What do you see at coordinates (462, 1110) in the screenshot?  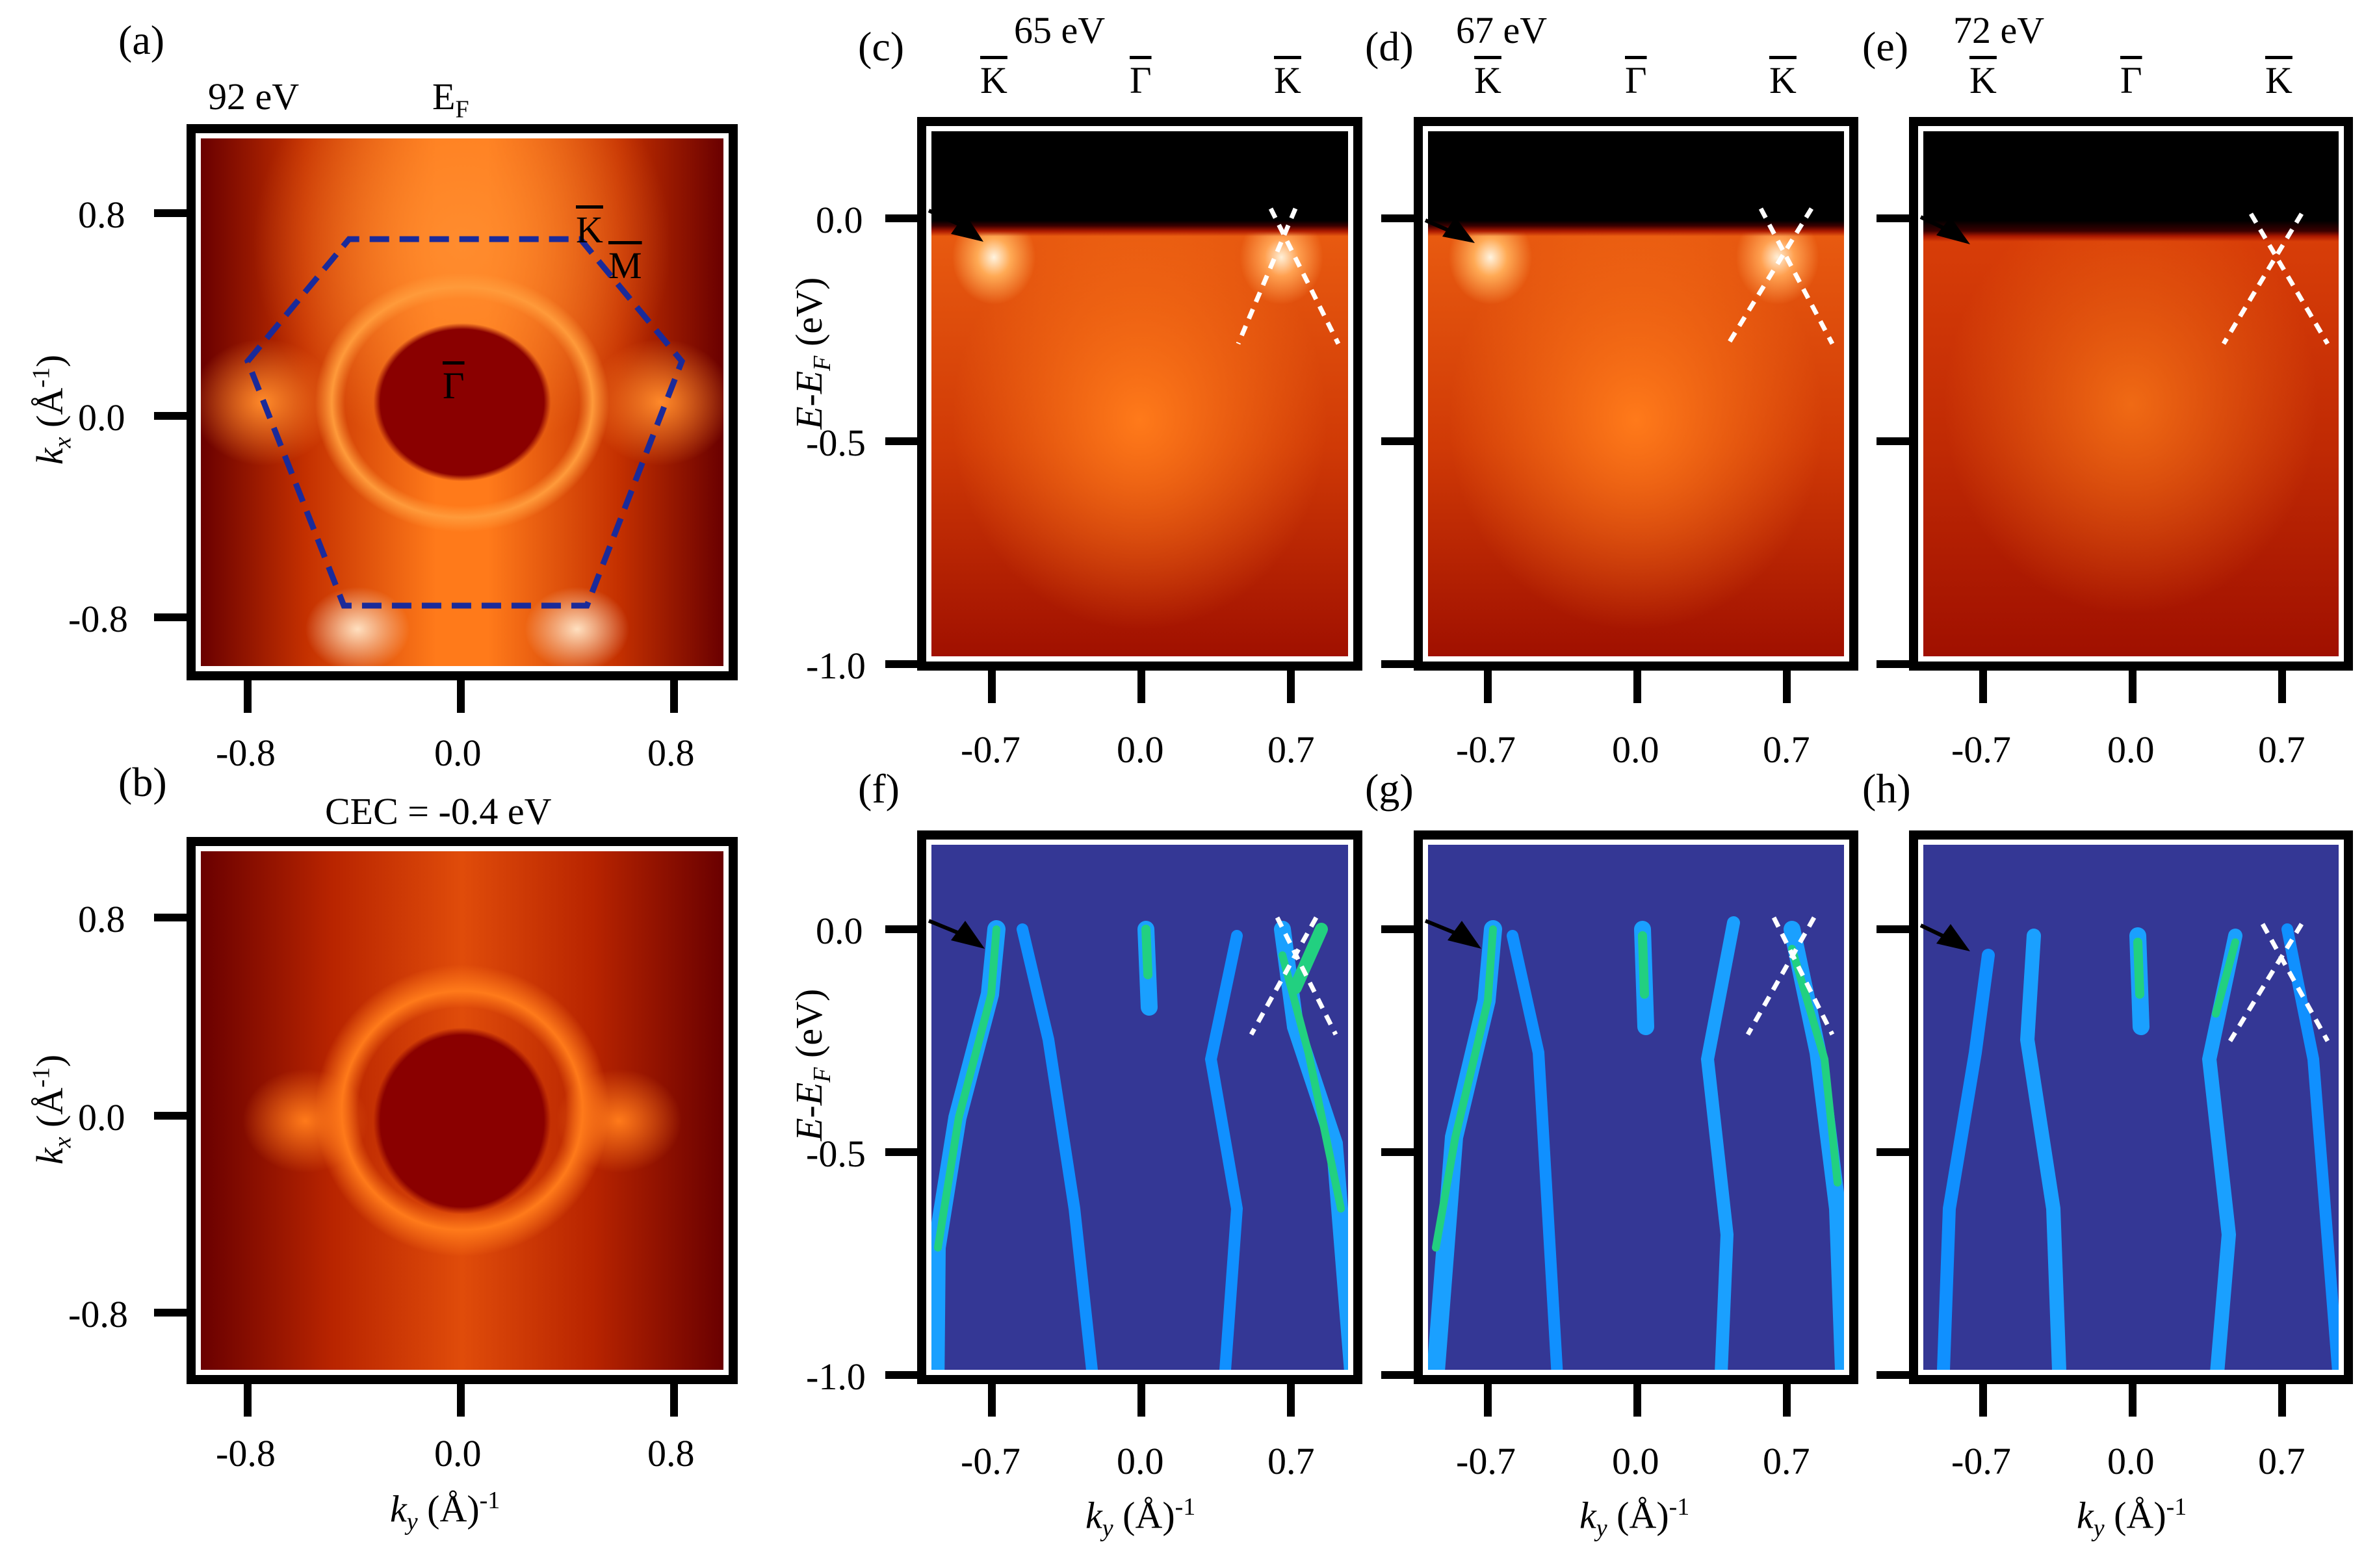 I see `cec-heatmap` at bounding box center [462, 1110].